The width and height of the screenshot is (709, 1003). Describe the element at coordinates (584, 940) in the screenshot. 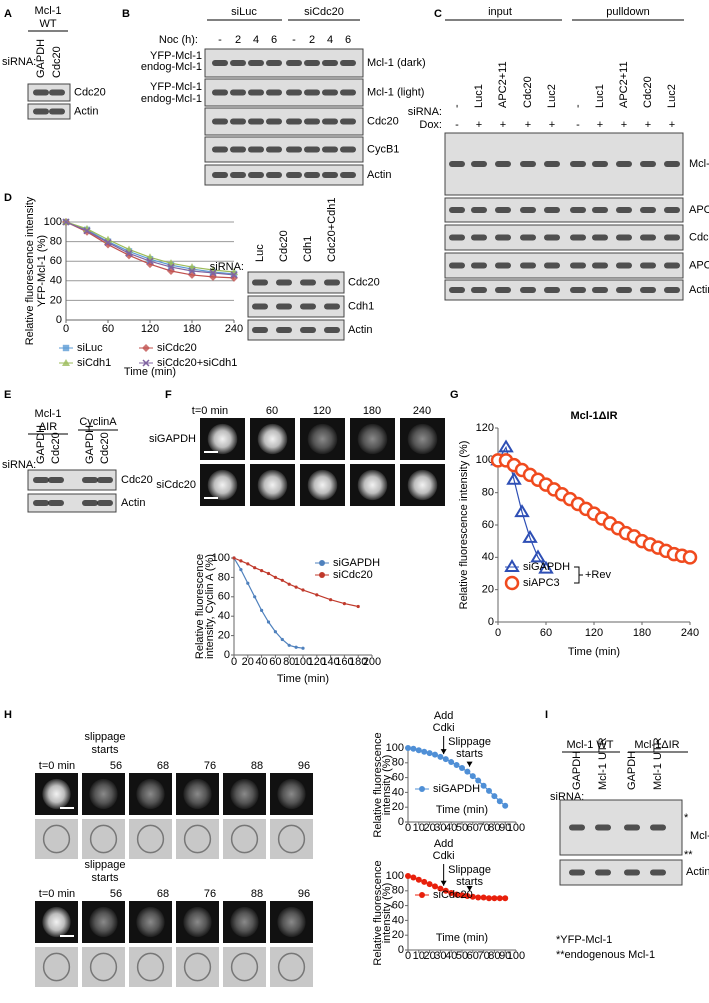

I see `footnote: *YFP-Mcl-1` at that location.